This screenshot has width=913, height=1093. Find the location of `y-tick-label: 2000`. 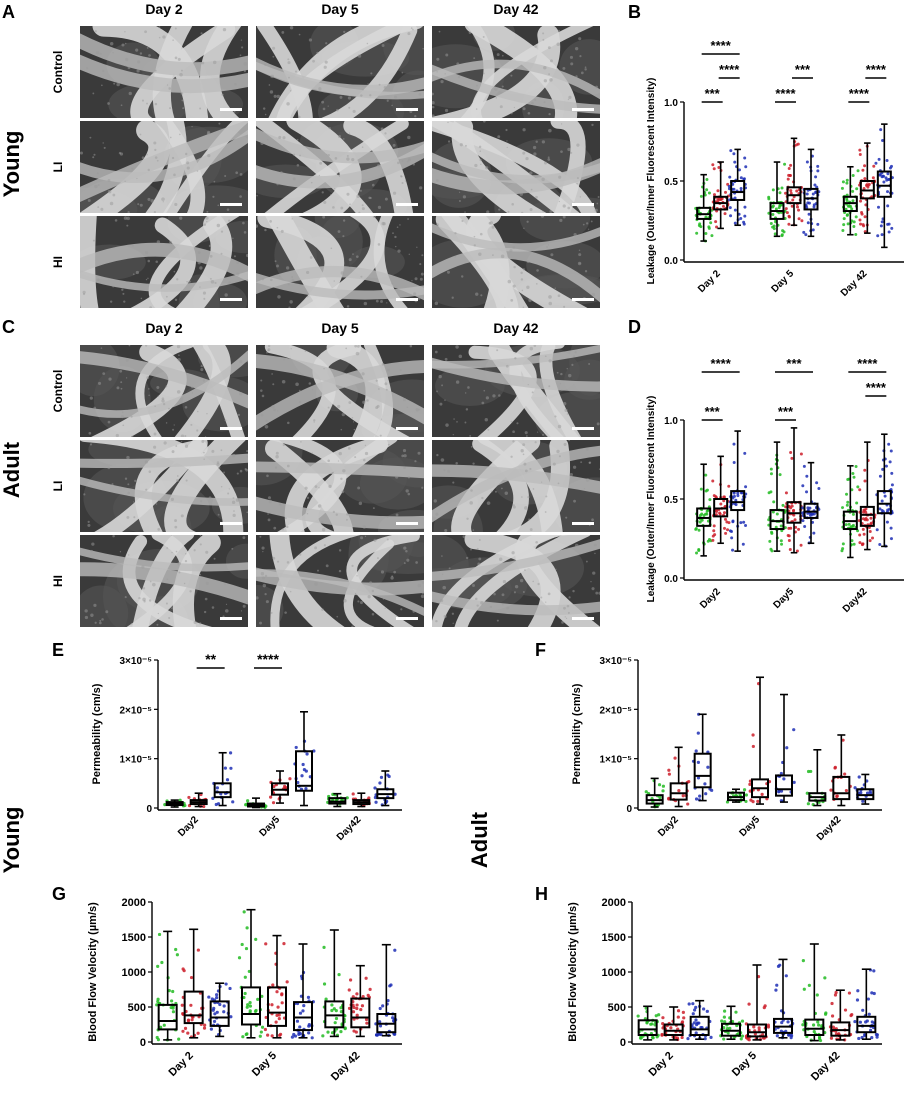

y-tick-label: 2000 is located at coordinates (614, 903).